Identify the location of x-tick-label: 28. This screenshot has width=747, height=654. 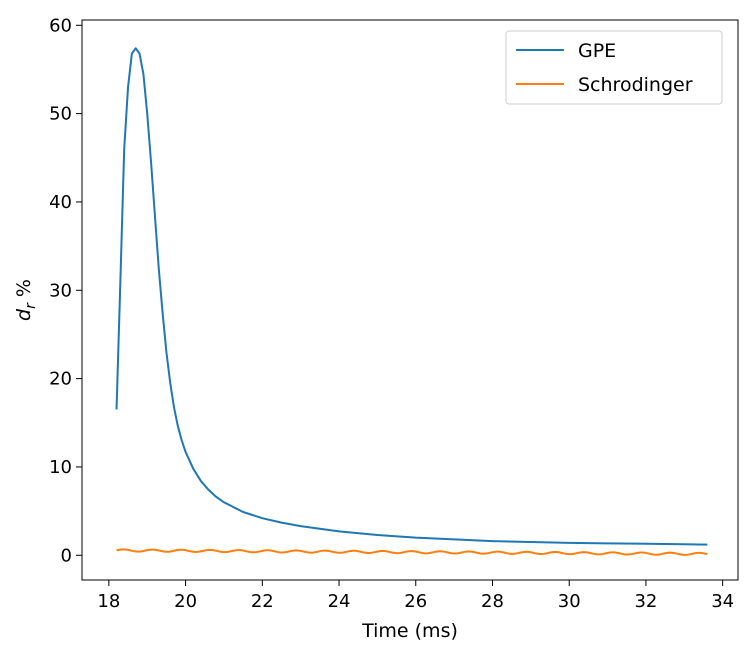
(492, 601).